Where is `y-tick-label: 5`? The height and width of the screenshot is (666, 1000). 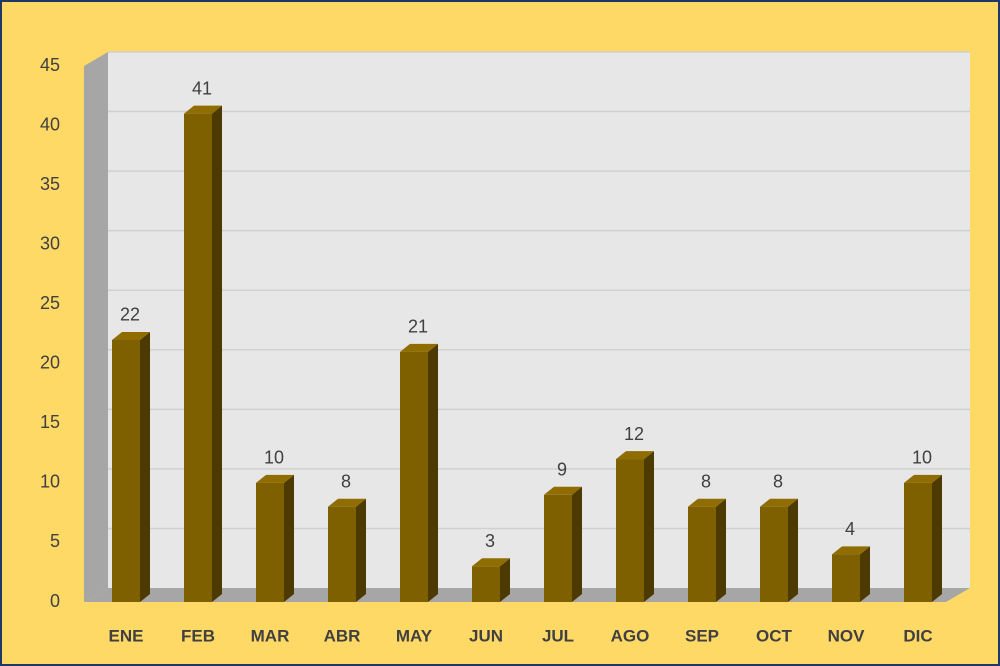
y-tick-label: 5 is located at coordinates (55, 541).